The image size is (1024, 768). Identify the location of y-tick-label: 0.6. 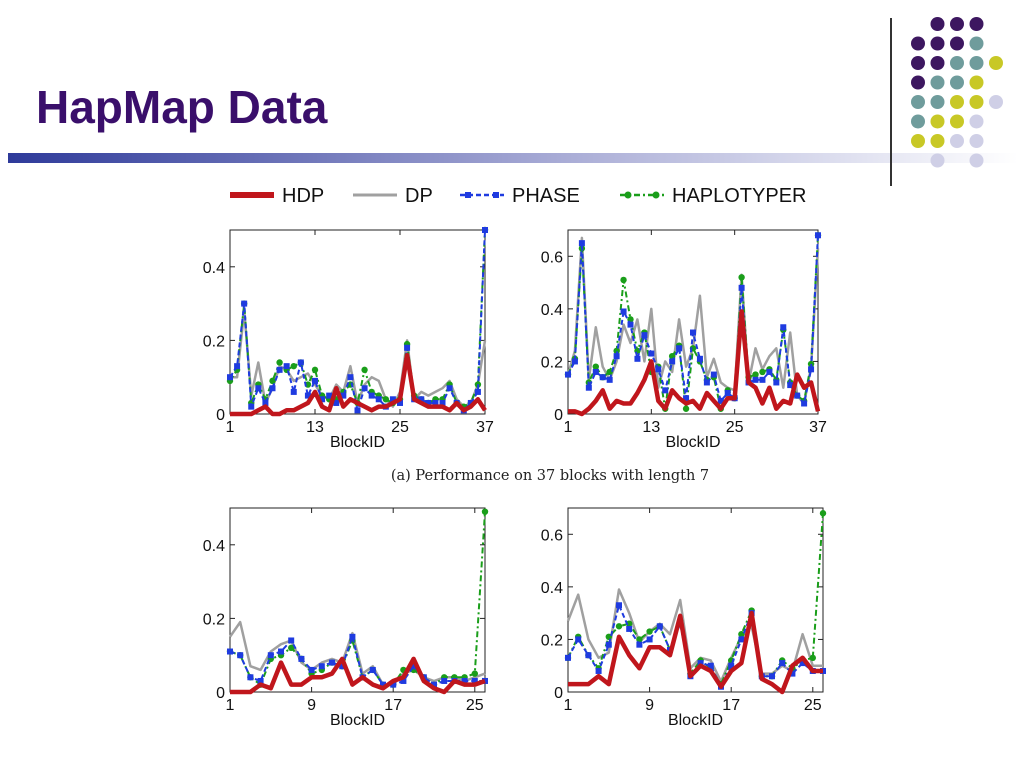
(552, 257).